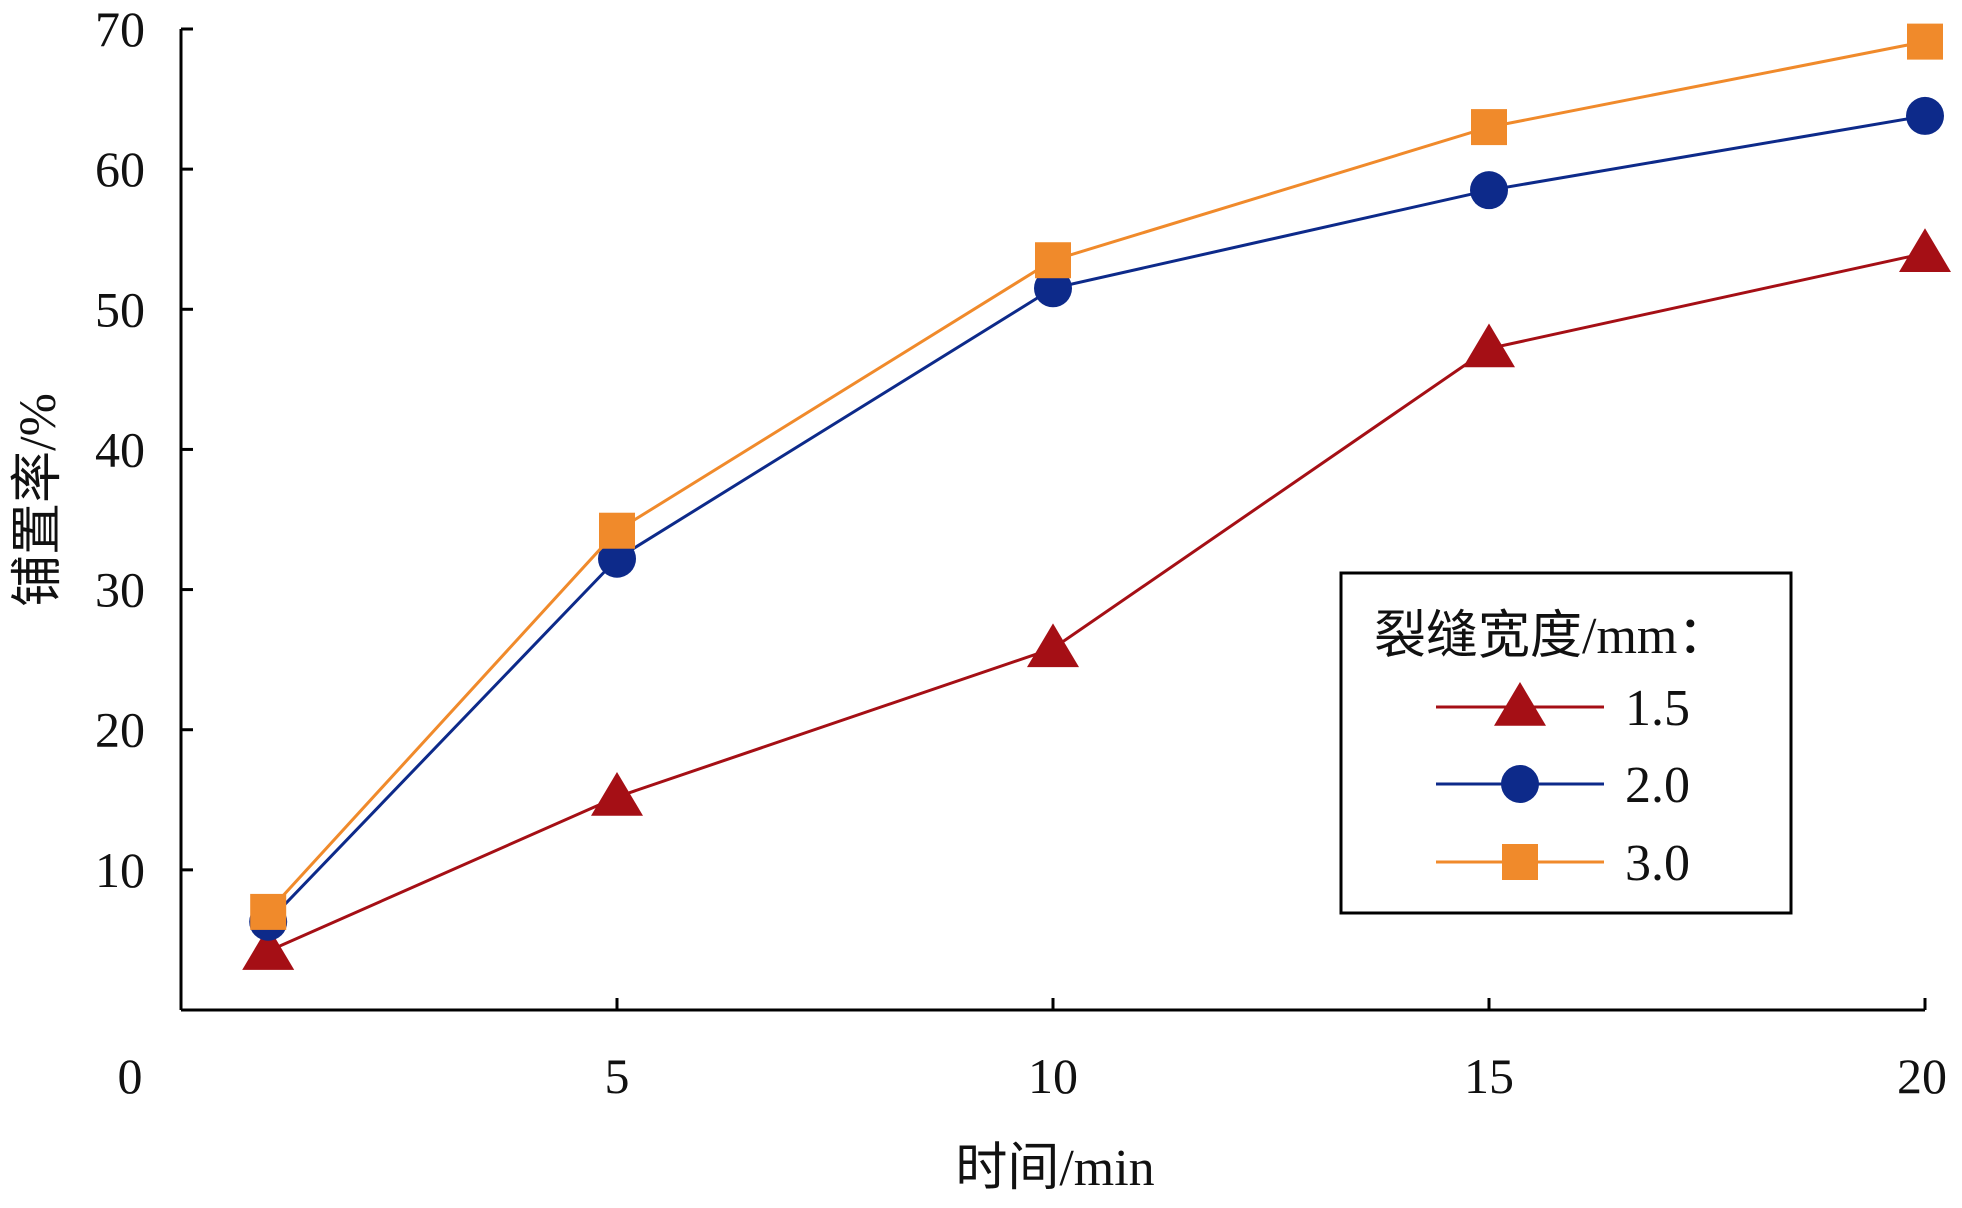  I want to click on legend-label: 1.5, so click(1657, 708).